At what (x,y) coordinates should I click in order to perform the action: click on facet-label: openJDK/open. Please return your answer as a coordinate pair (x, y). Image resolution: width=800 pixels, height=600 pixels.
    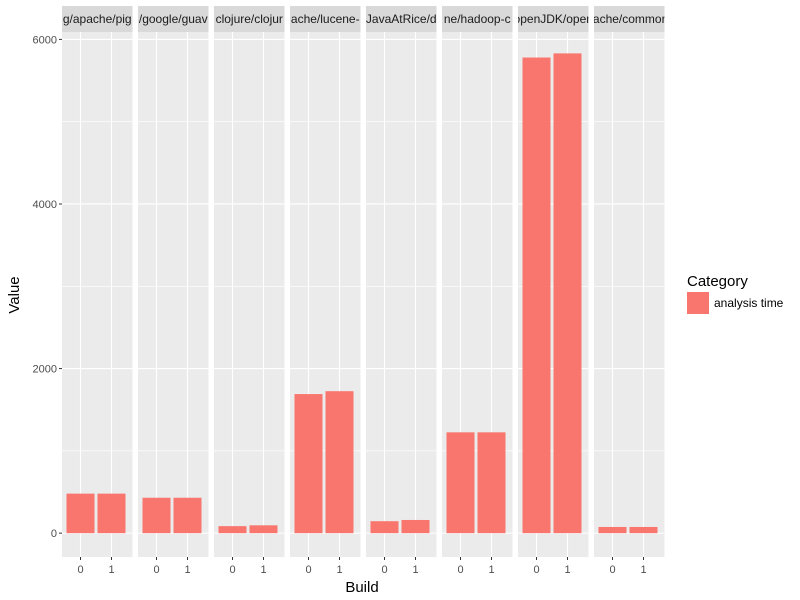
    Looking at the image, I should click on (553, 19).